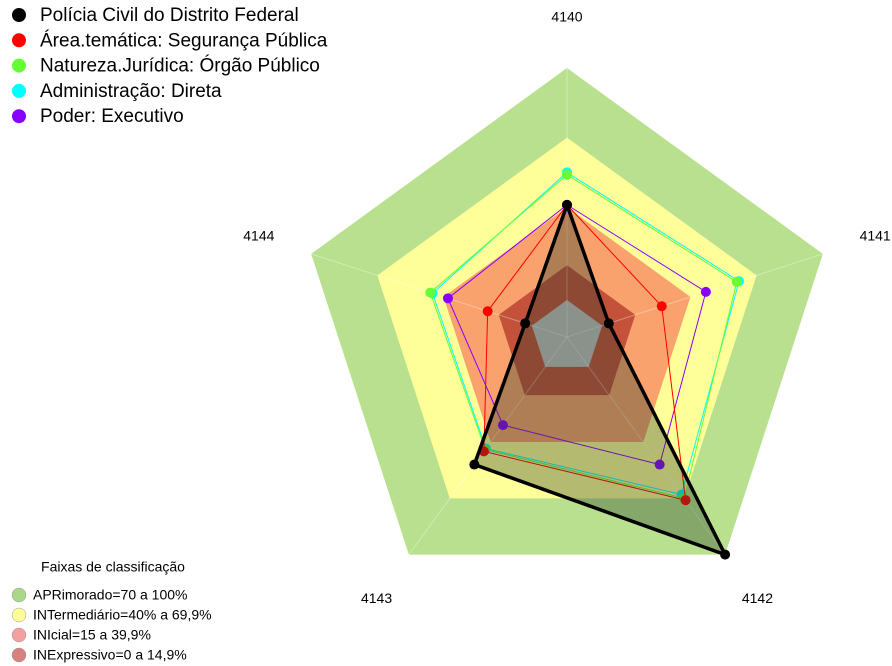 The height and width of the screenshot is (666, 892). Describe the element at coordinates (110, 655) in the screenshot. I see `bands-legend-label: INExpressivo=0 a 14,9%` at that location.